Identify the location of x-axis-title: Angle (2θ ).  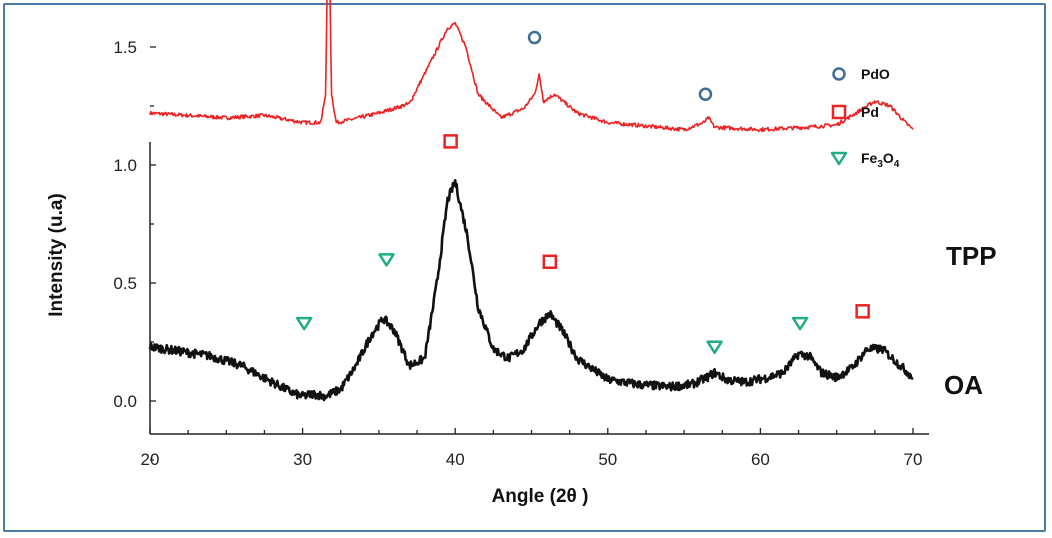
(540, 496).